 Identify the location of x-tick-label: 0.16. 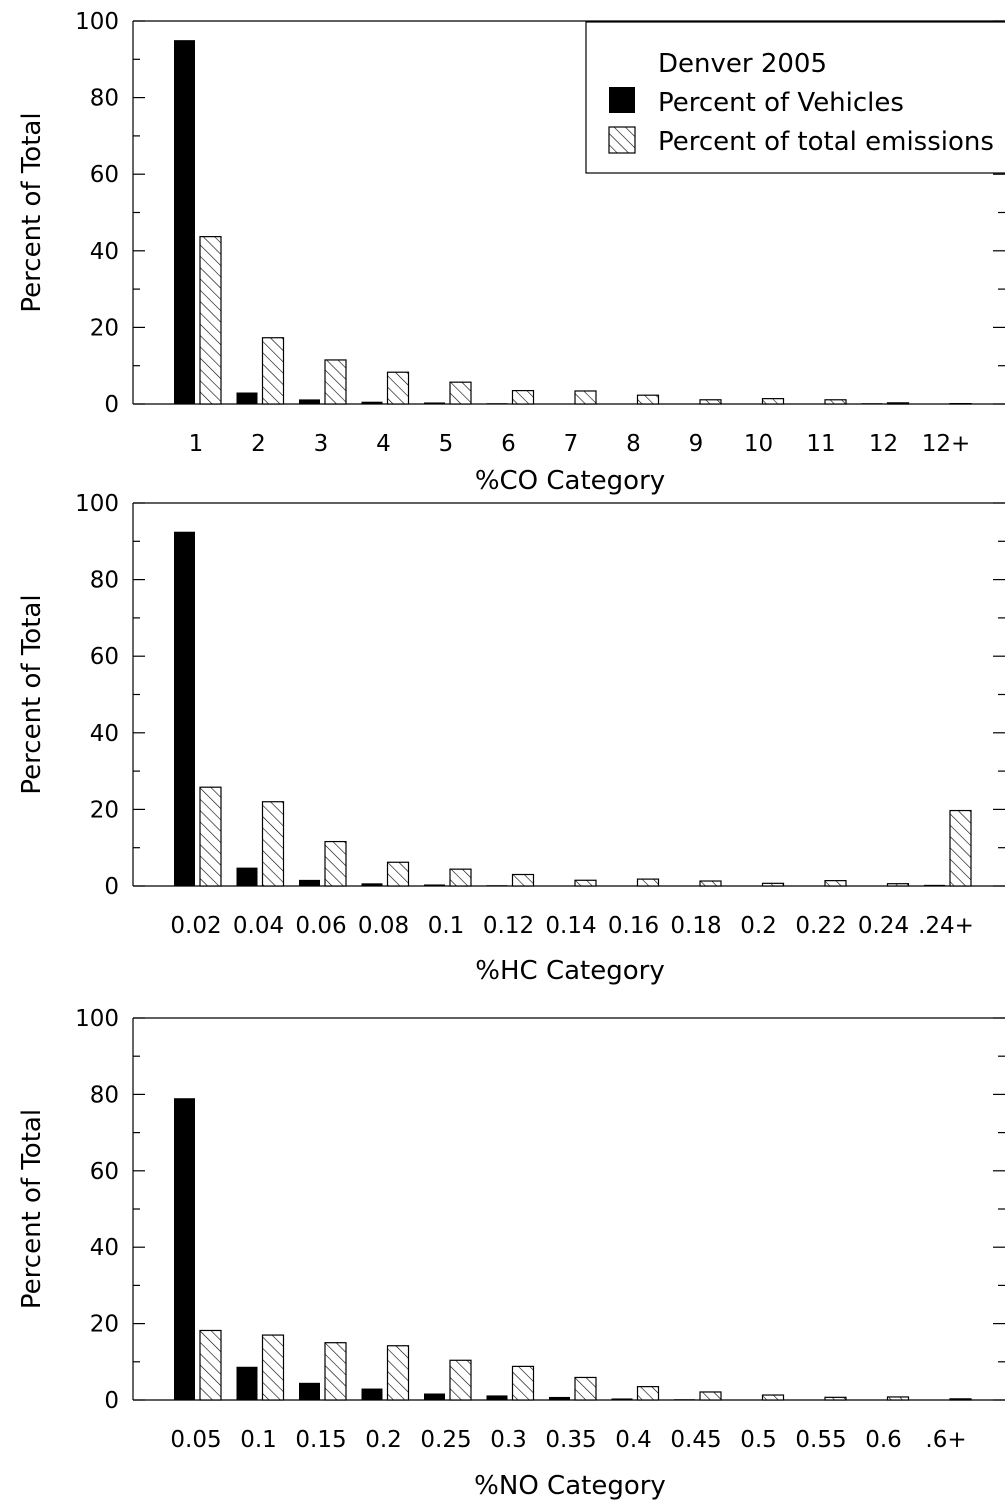
(633, 926).